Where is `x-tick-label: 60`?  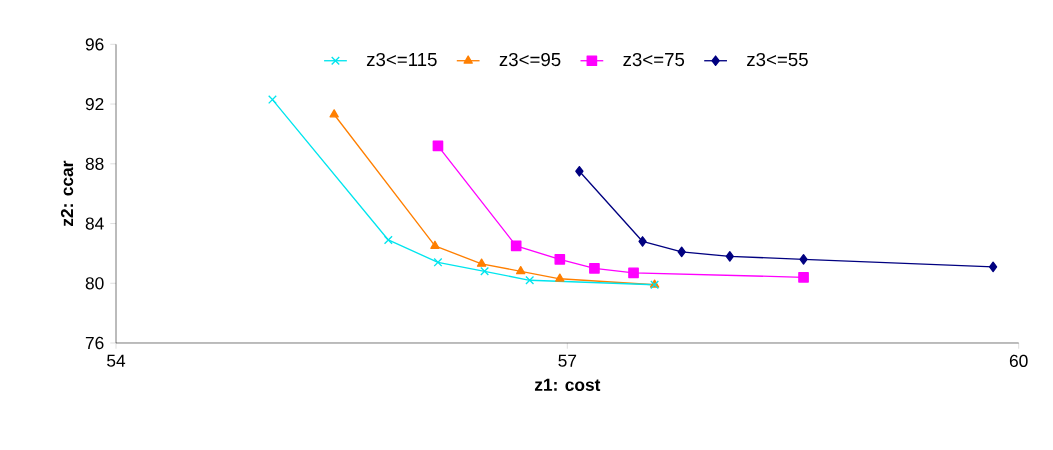 x-tick-label: 60 is located at coordinates (1018, 361).